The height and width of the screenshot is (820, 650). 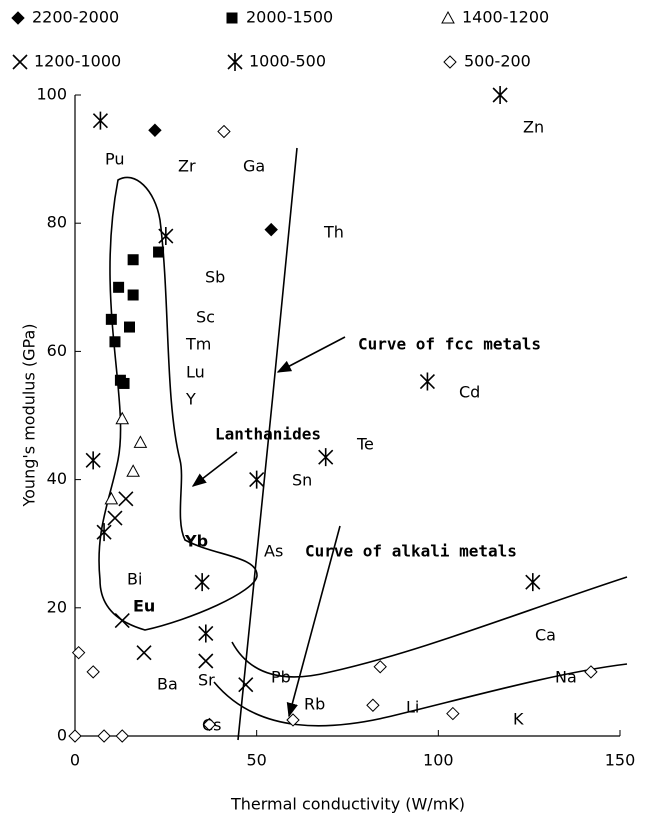 What do you see at coordinates (62, 735) in the screenshot?
I see `y-tick-label: 0` at bounding box center [62, 735].